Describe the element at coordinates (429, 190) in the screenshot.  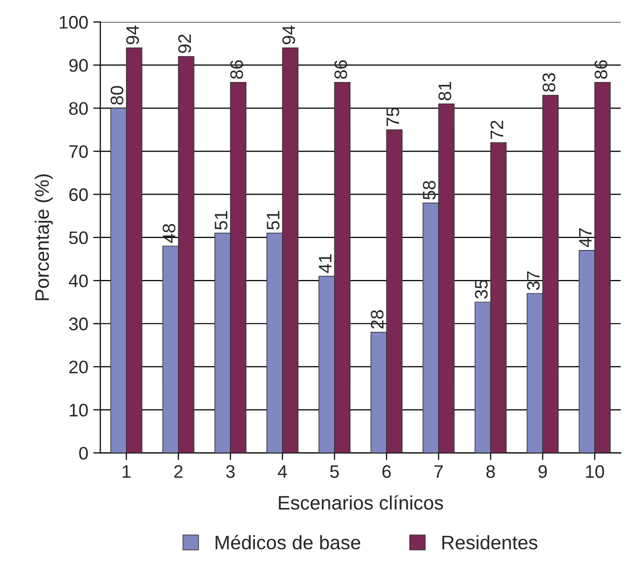
I see `data-label: 58` at that location.